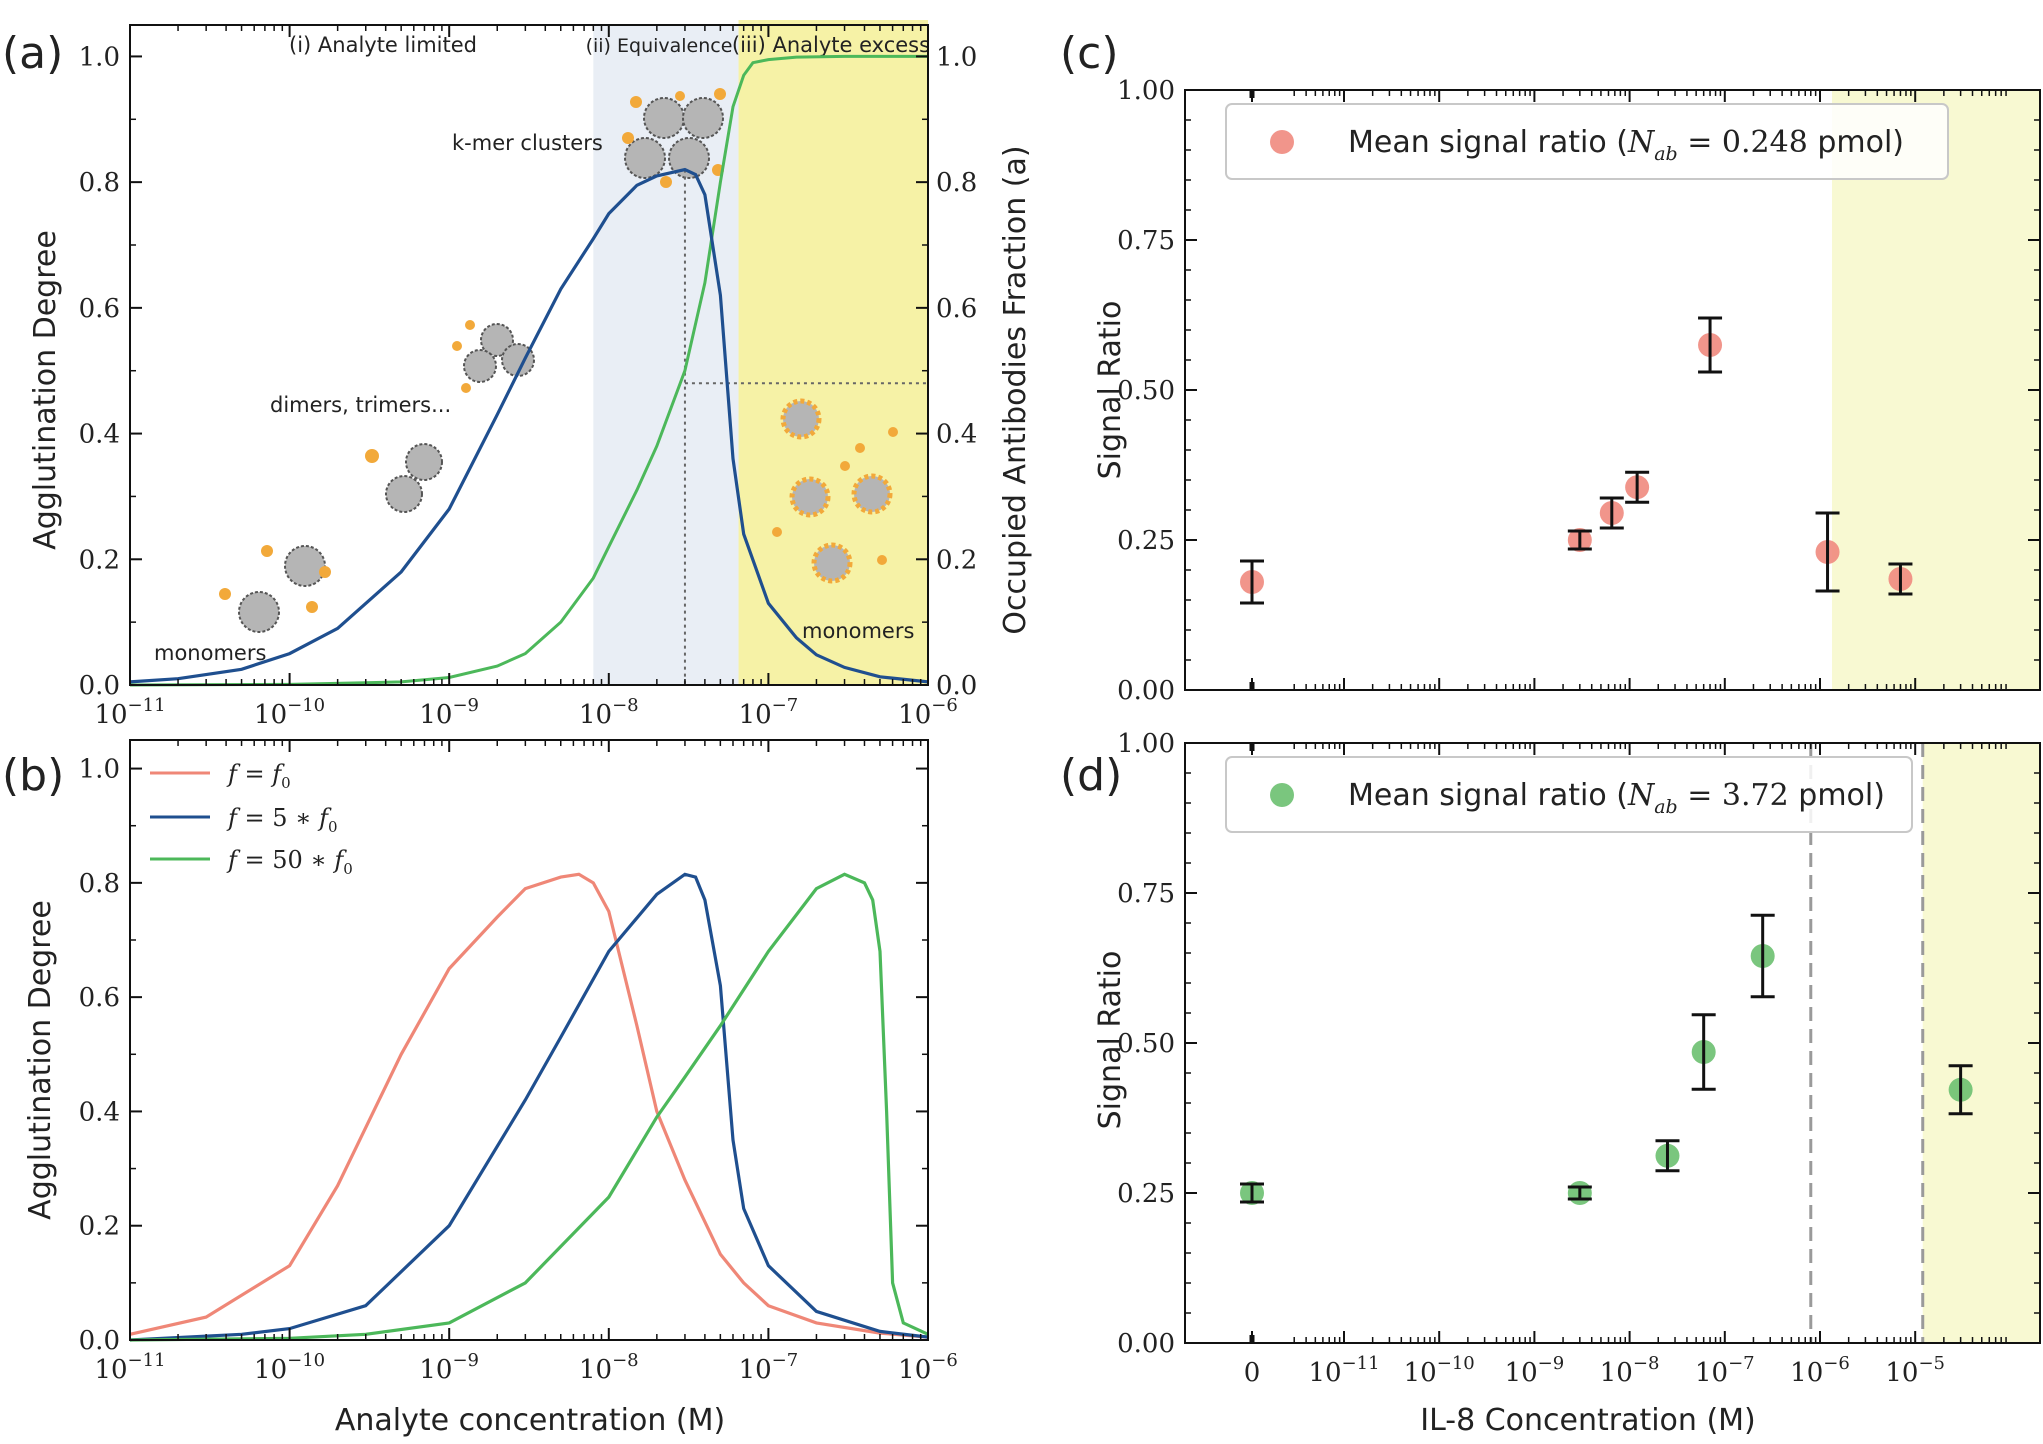  What do you see at coordinates (833, 22) in the screenshot?
I see `analyte-excess-header` at bounding box center [833, 22].